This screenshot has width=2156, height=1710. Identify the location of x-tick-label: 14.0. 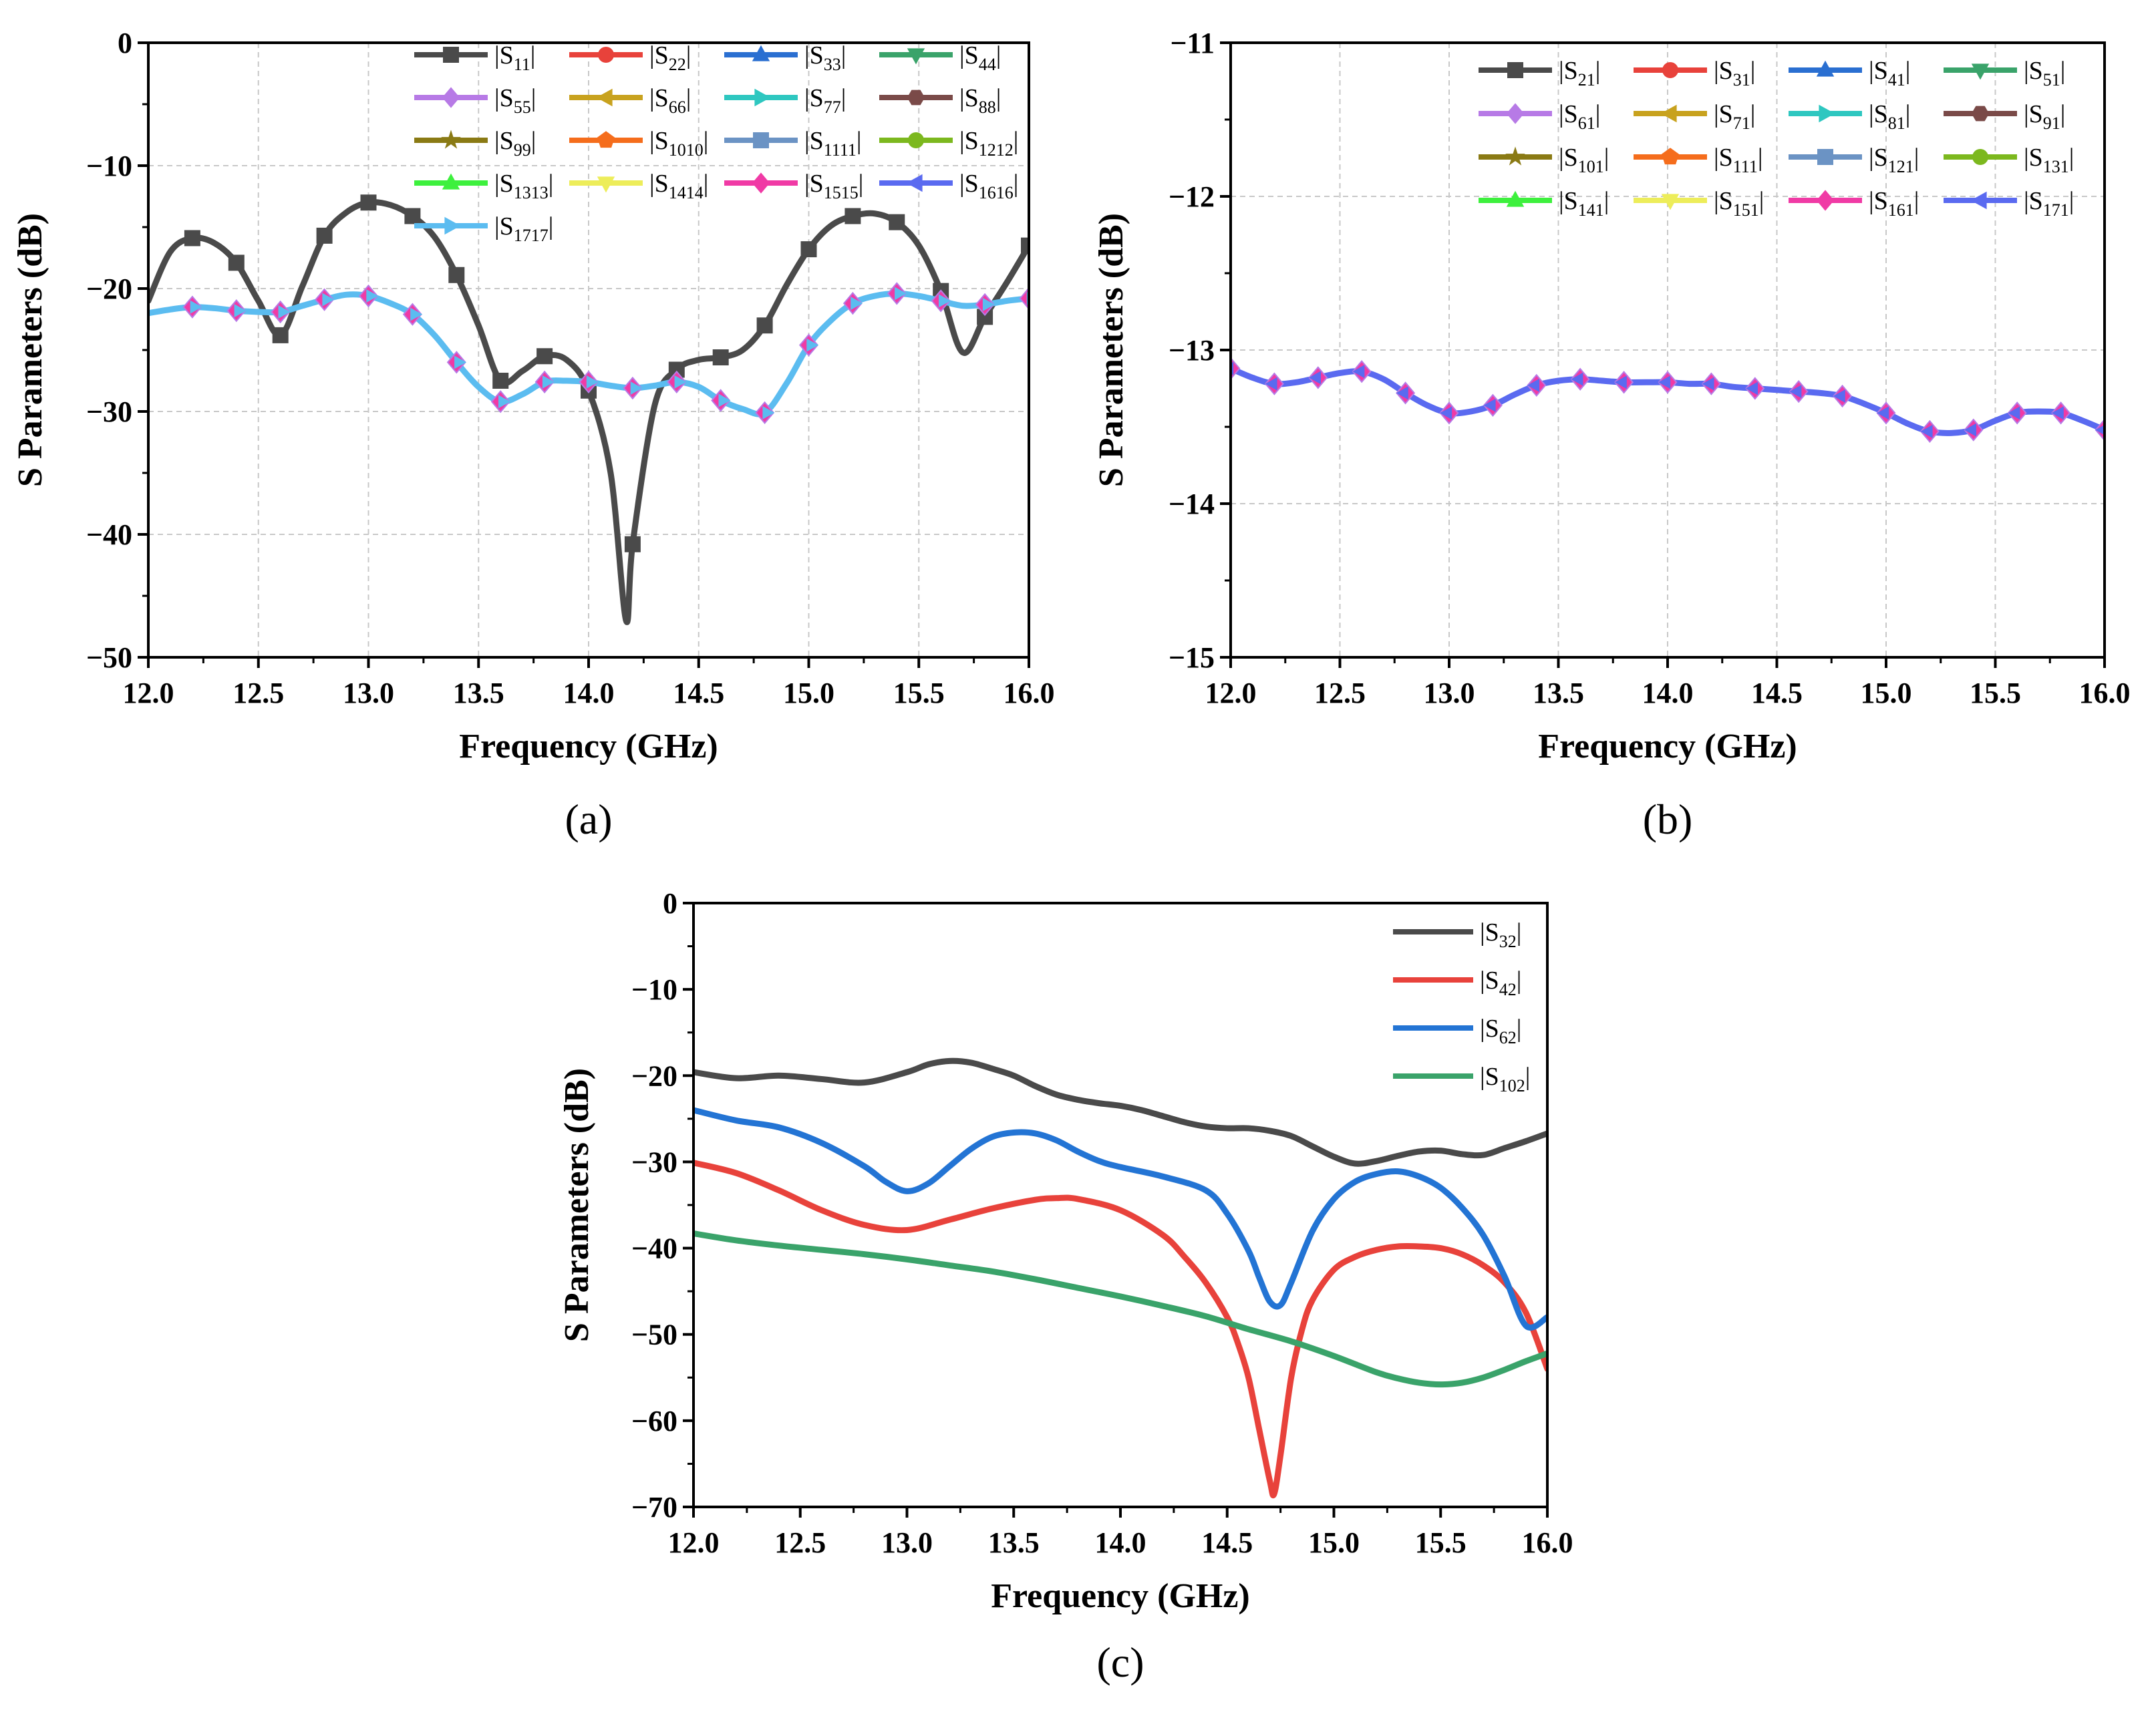
(1668, 693).